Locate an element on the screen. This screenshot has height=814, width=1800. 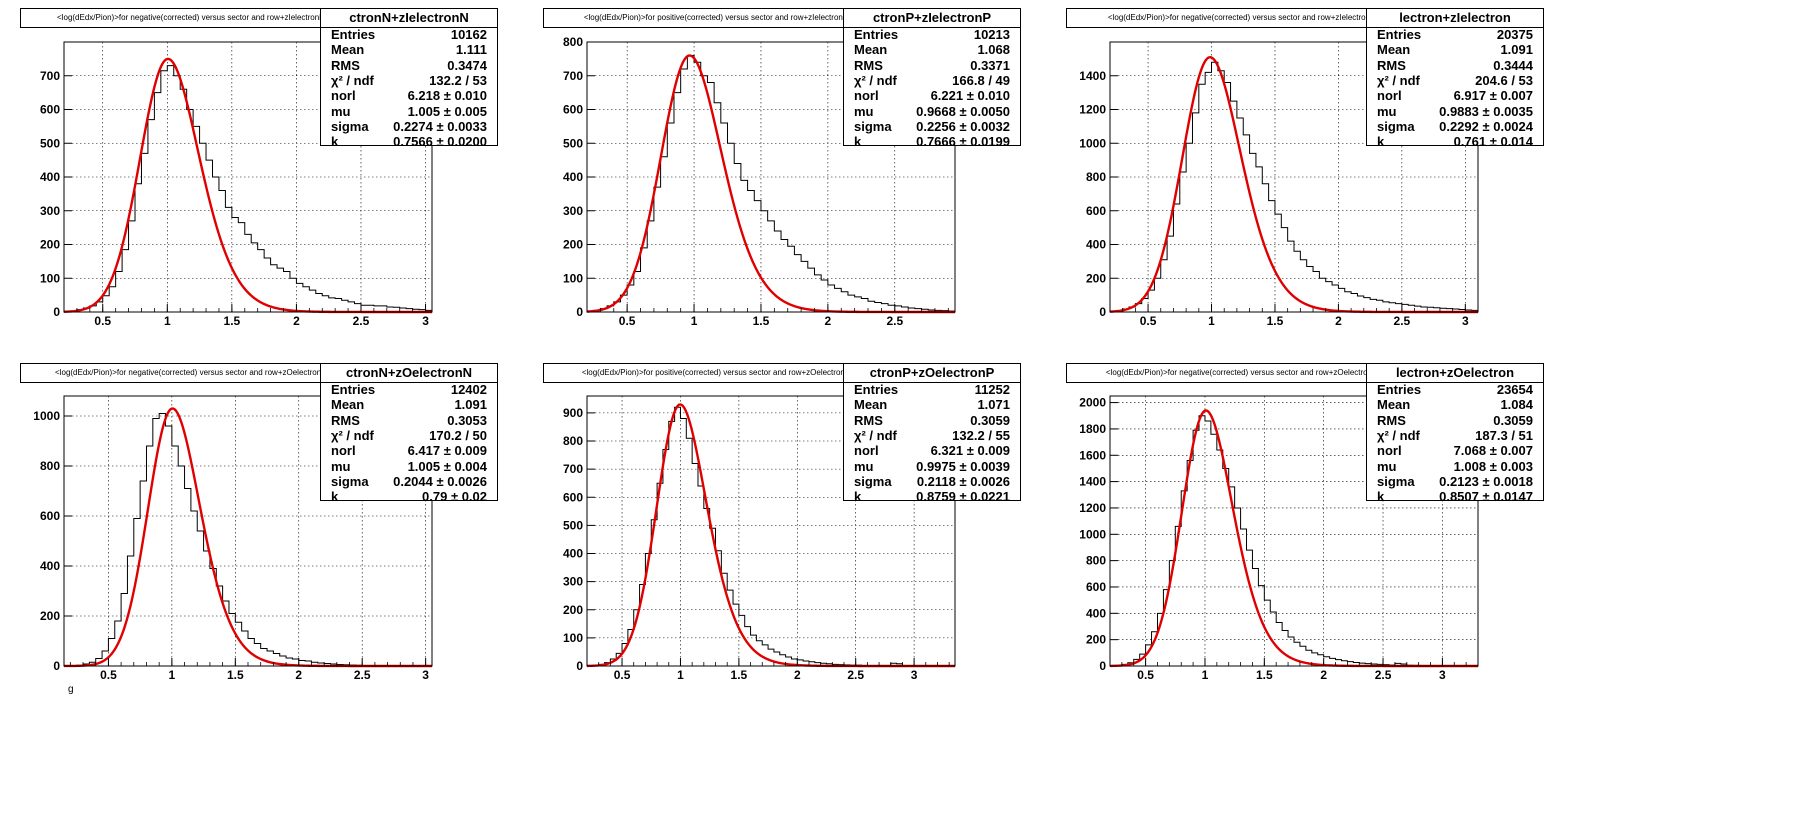
stats-row: Mean 1.111 is located at coordinates (409, 49).